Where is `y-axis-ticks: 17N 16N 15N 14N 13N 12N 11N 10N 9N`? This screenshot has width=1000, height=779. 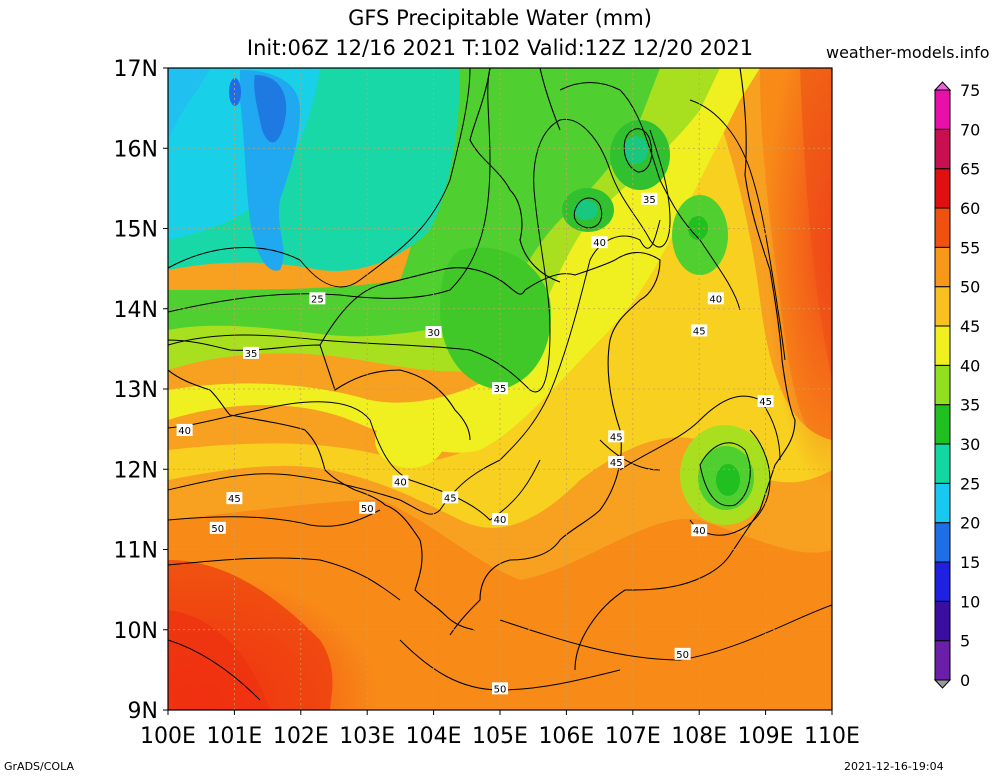
y-axis-ticks: 17N 16N 15N 14N 13N 12N 11N 10N 9N is located at coordinates (141, 390).